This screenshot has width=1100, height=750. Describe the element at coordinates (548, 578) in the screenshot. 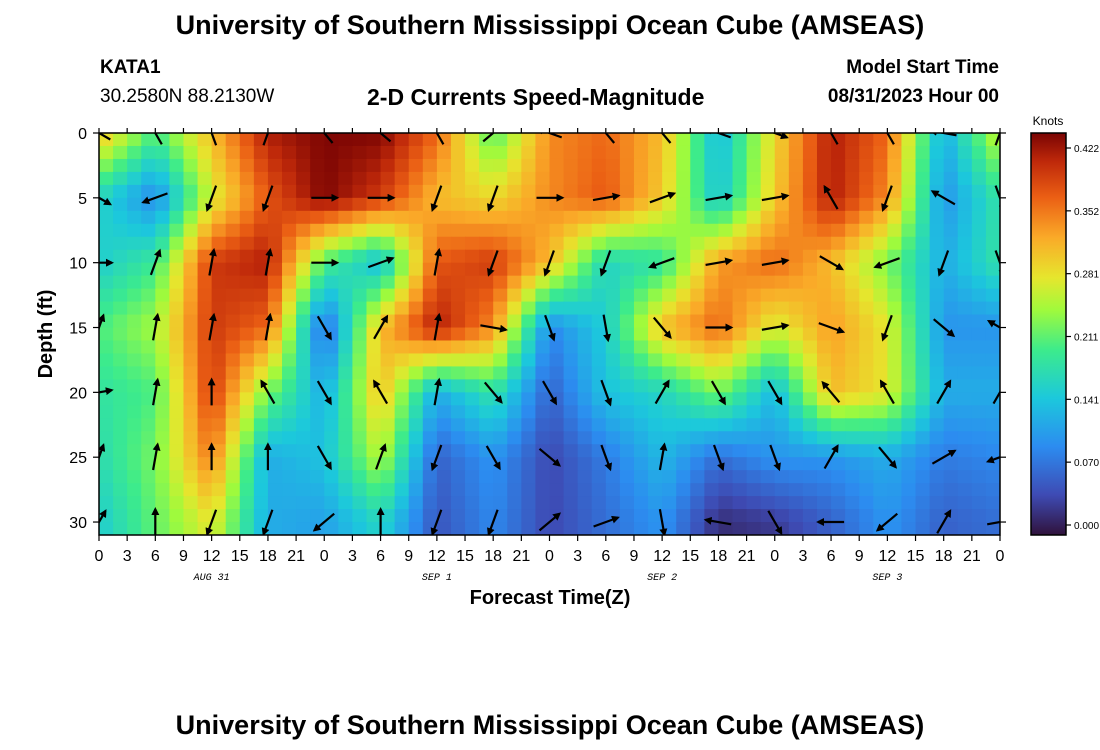

I see `date-labels: AUG 31 SEP 1 SEP 2 SEP 3` at that location.